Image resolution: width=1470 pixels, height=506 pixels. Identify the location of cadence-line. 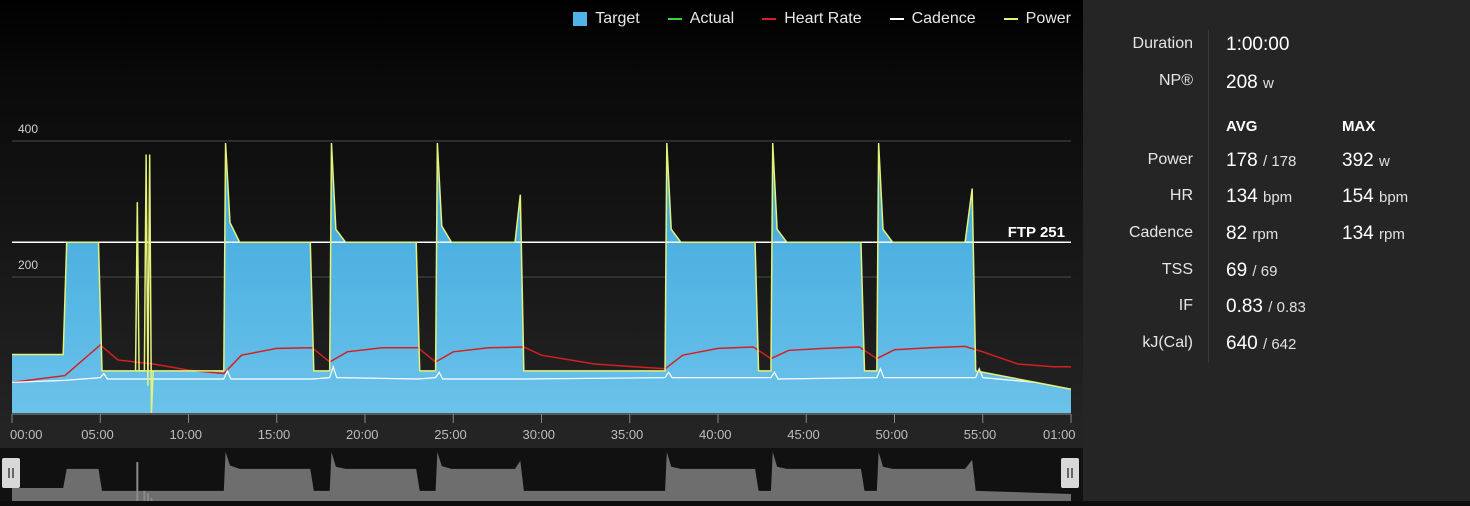
(541, 377).